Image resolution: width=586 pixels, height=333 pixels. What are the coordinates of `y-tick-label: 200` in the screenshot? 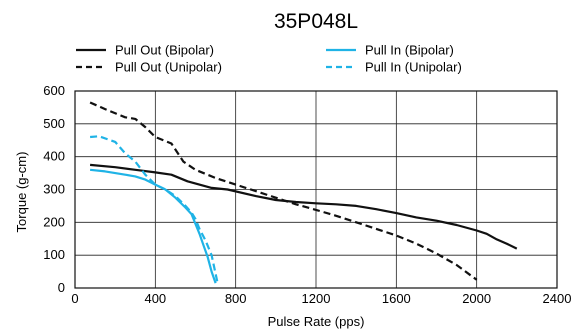 It's located at (54, 221).